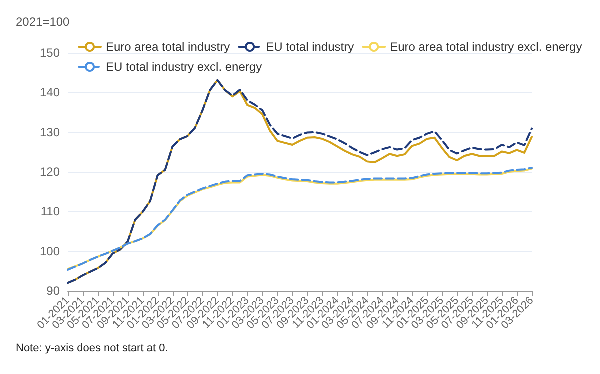 This screenshot has height=374, width=600. Describe the element at coordinates (92, 348) in the screenshot. I see `text: Note: y-axis does not start at 0.` at that location.